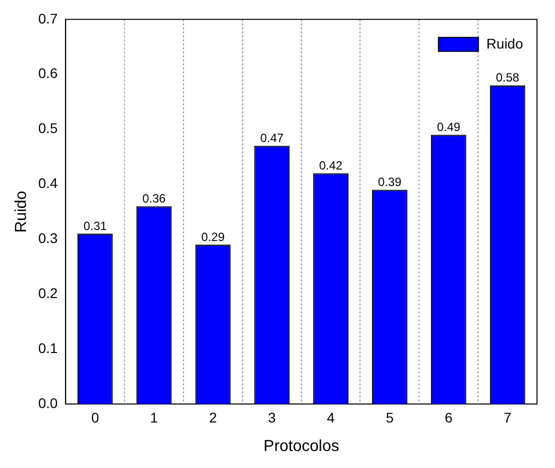  What do you see at coordinates (505, 43) in the screenshot?
I see `legend-label: Ruido` at bounding box center [505, 43].